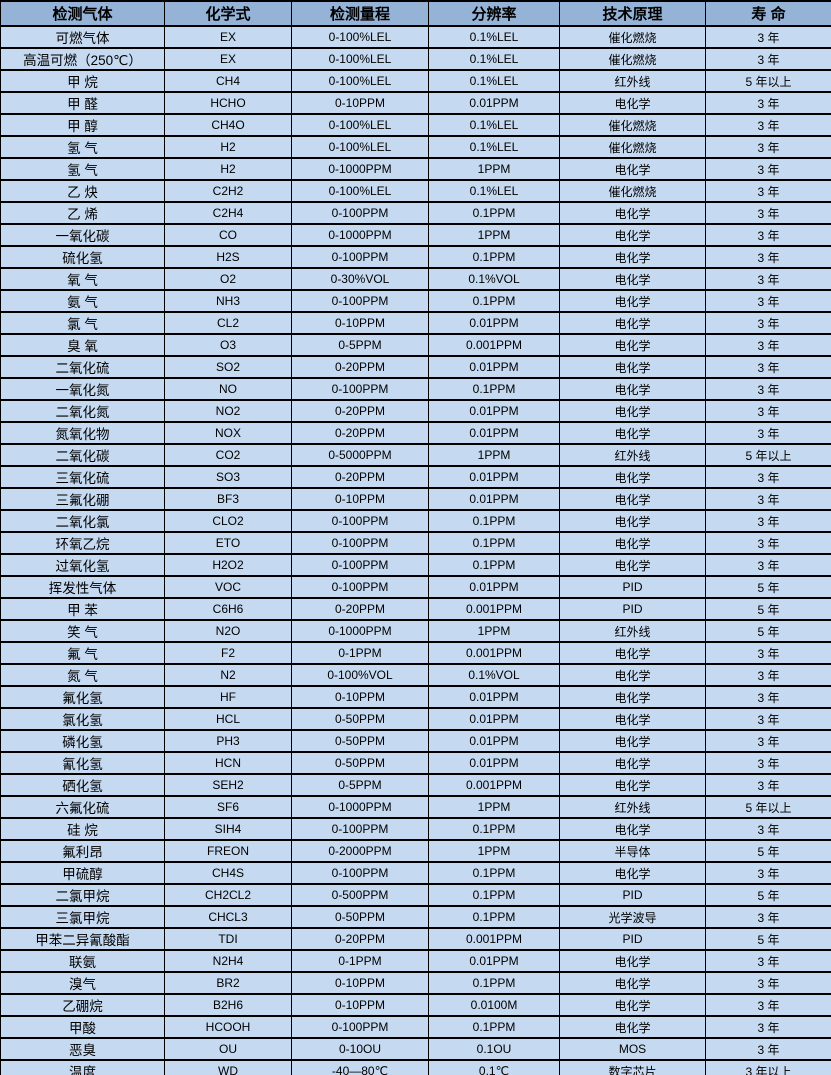 The width and height of the screenshot is (831, 1075). Describe the element at coordinates (228, 851) in the screenshot. I see `chemical-formula-cell: FREON` at that location.